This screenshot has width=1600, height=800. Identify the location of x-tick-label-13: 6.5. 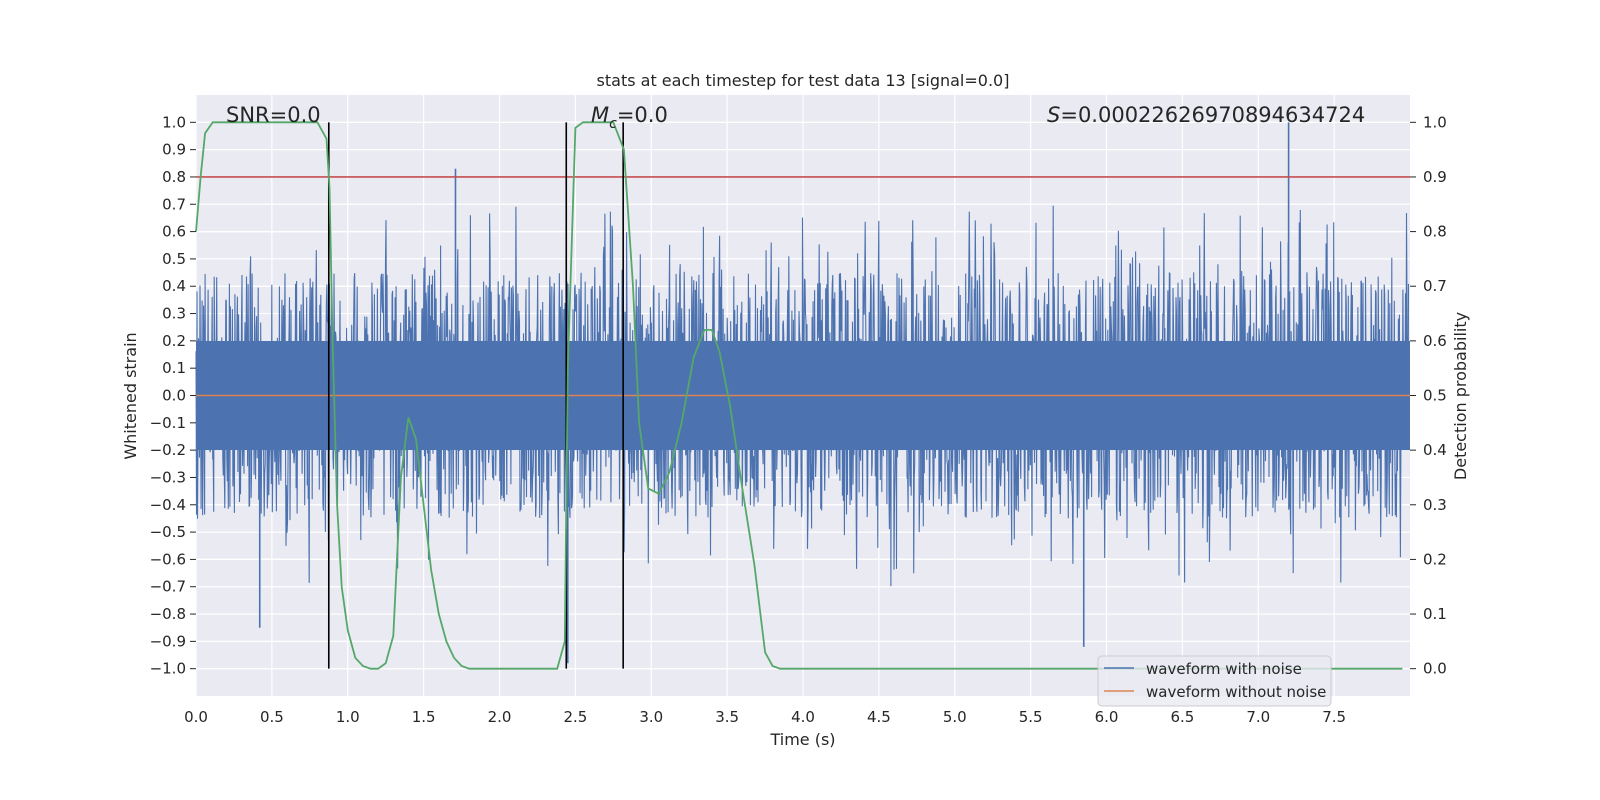
(1182, 717).